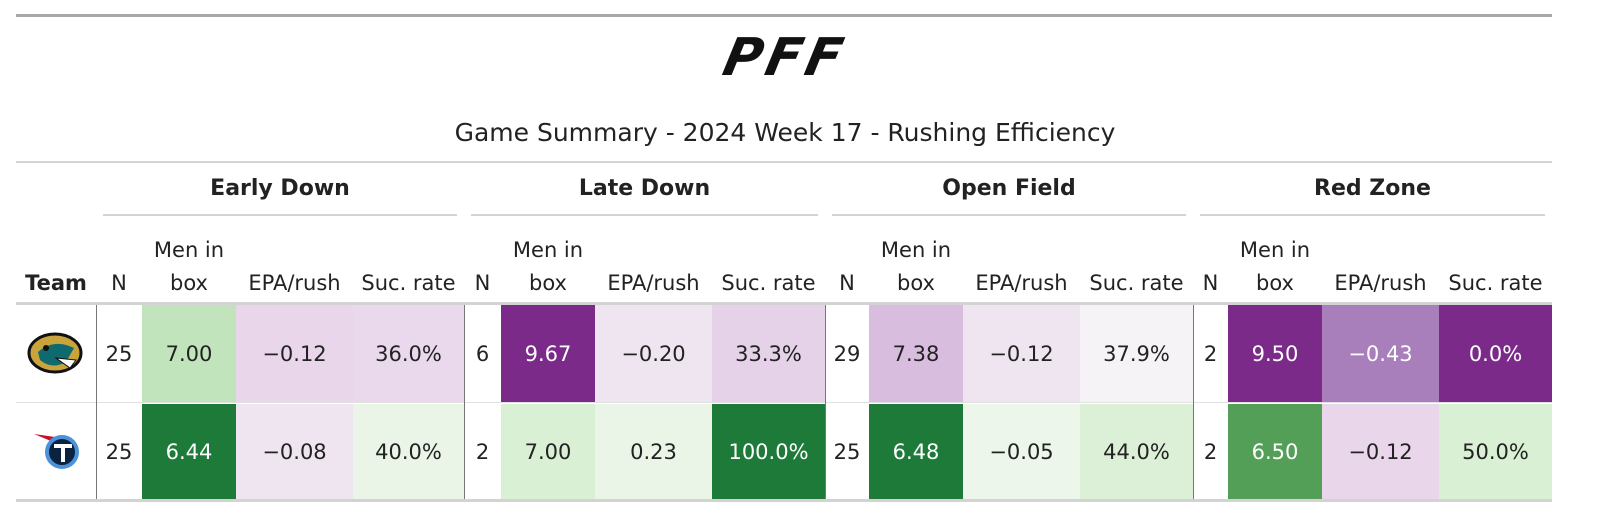 This screenshot has width=1600, height=528. Describe the element at coordinates (768, 451) in the screenshot. I see `table-cell: 100.0%` at that location.